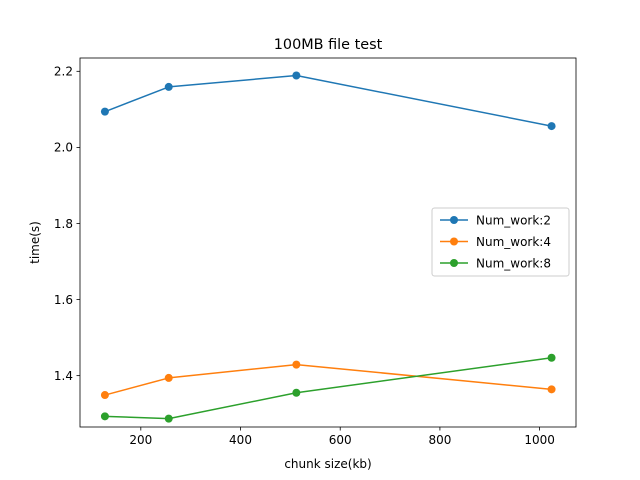  I want to click on x-tick-label: 1000, so click(539, 440).